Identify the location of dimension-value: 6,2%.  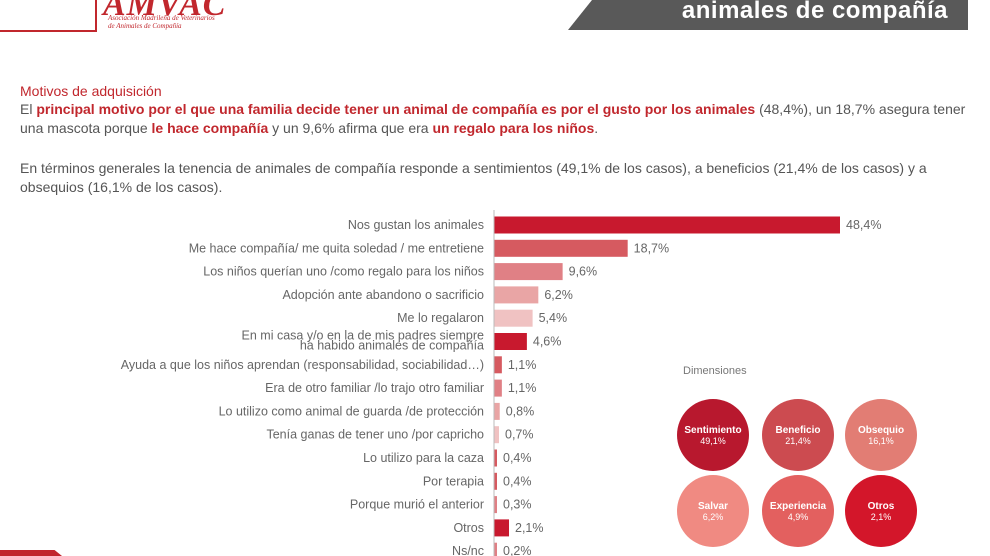
(713, 516).